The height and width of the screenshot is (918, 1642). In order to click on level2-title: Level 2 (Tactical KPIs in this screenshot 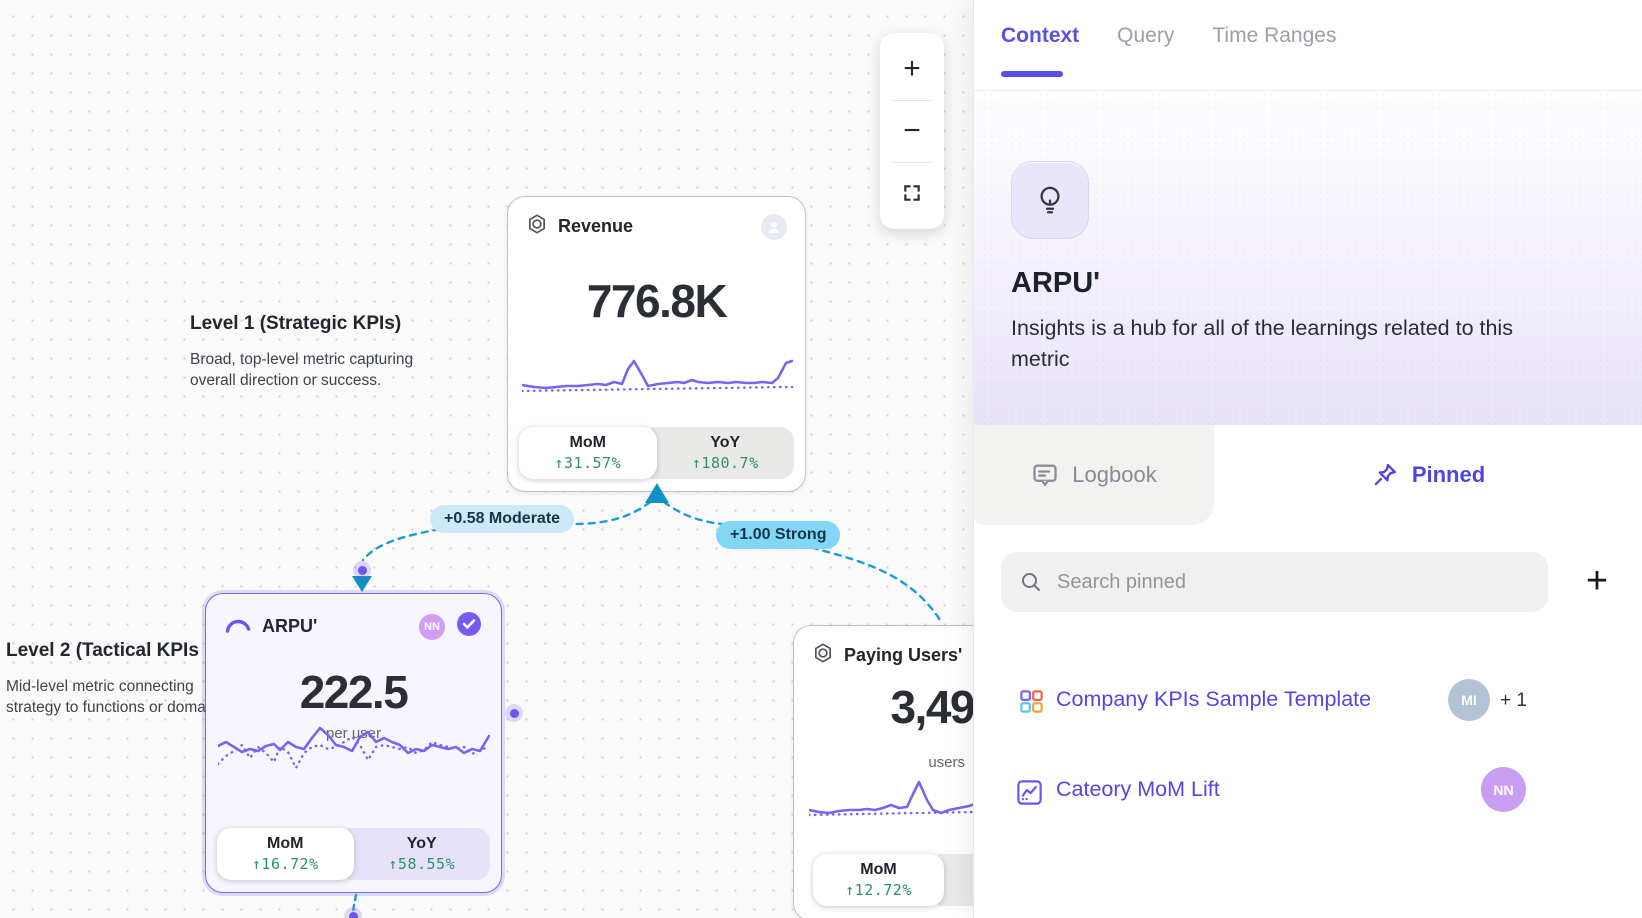, I will do `click(102, 650)`.